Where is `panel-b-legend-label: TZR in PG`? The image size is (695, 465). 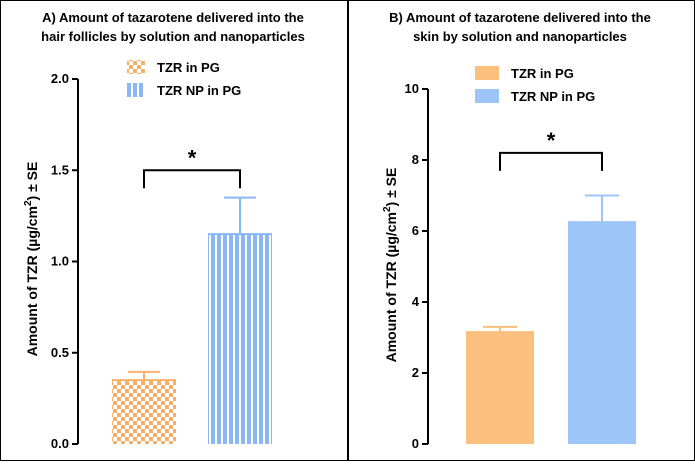
panel-b-legend-label: TZR in PG is located at coordinates (542, 73).